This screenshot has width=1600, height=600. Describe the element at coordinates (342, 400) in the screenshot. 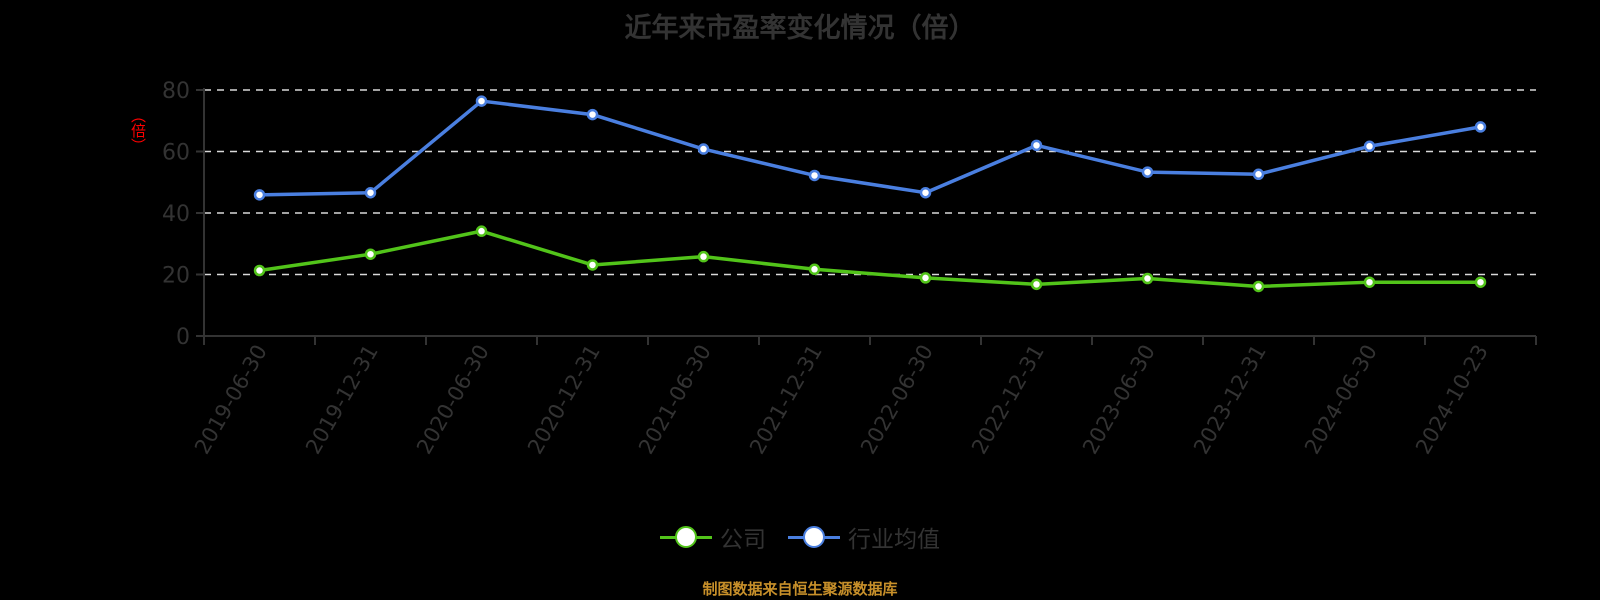

I see `x-tick-label: 2019-12-31` at that location.